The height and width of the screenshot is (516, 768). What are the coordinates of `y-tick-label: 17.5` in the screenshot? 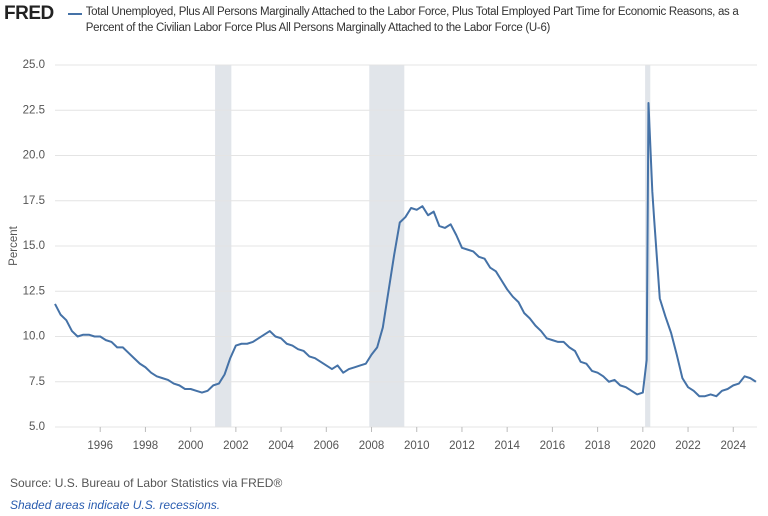 It's located at (34, 201).